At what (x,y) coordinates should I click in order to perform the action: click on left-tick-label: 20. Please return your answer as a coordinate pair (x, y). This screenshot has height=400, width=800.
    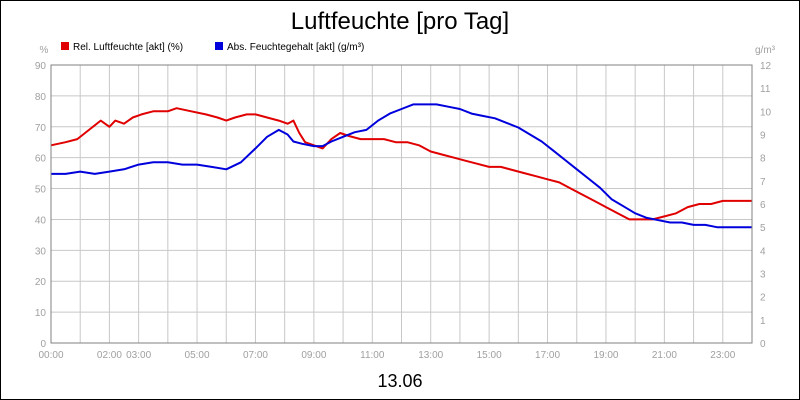
    Looking at the image, I should click on (41, 282).